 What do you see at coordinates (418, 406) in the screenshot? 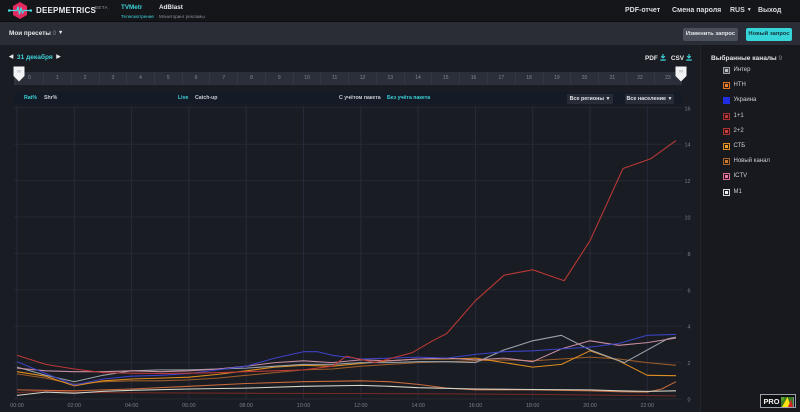
I see `svg-text: 14:00` at bounding box center [418, 406].